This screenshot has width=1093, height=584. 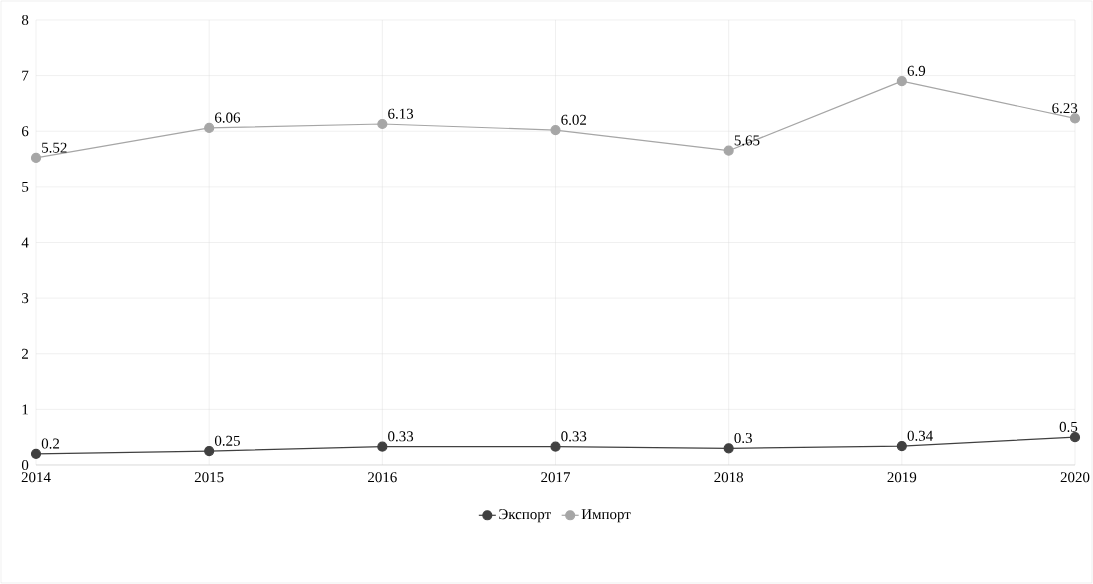 What do you see at coordinates (25, 131) in the screenshot?
I see `y-tick-label: 6` at bounding box center [25, 131].